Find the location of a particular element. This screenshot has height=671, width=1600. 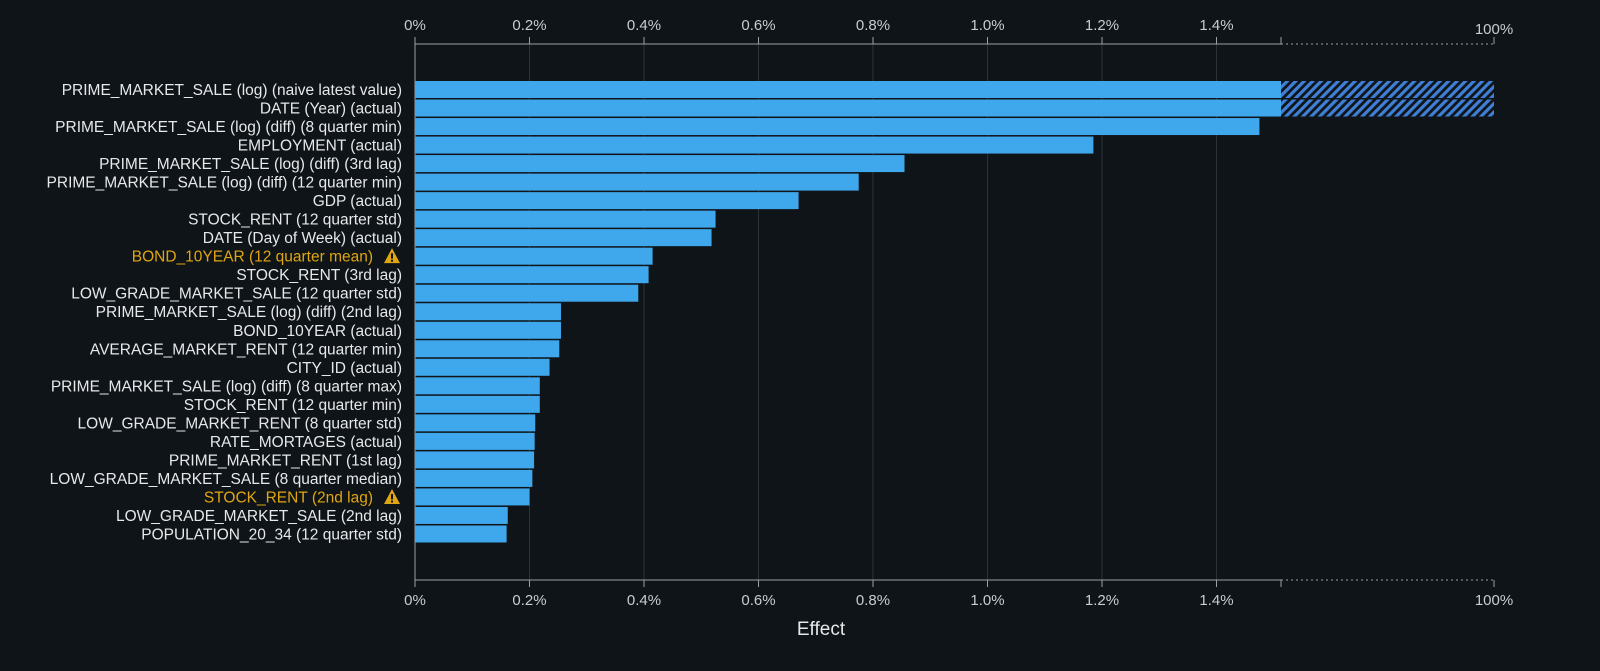

x-tick-label-top: 1.2% is located at coordinates (1102, 25).